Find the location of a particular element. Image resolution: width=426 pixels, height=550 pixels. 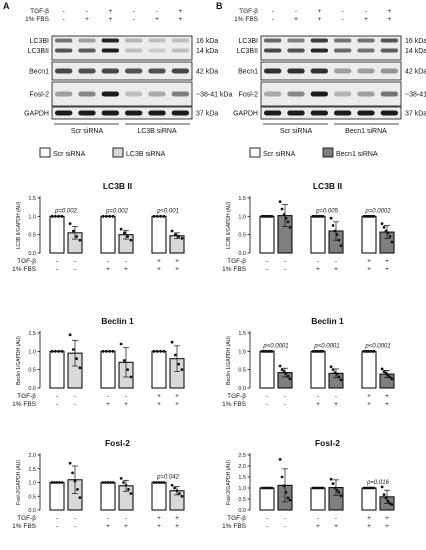

y-tick-label: 2.5 is located at coordinates (242, 456).